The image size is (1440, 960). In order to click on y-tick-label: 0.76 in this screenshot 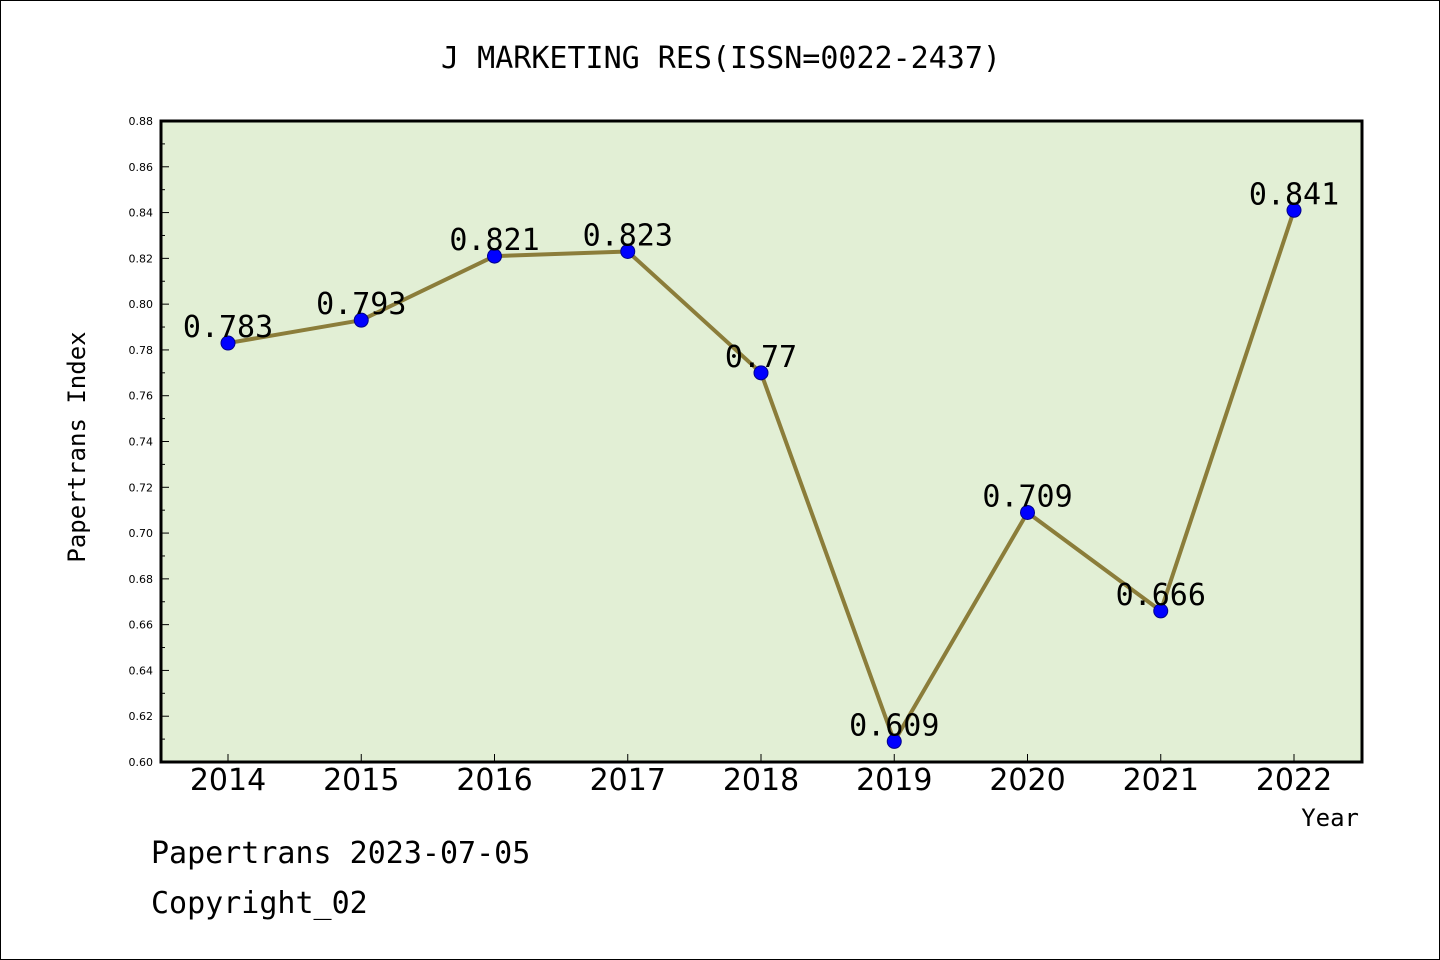, I will do `click(141, 396)`.